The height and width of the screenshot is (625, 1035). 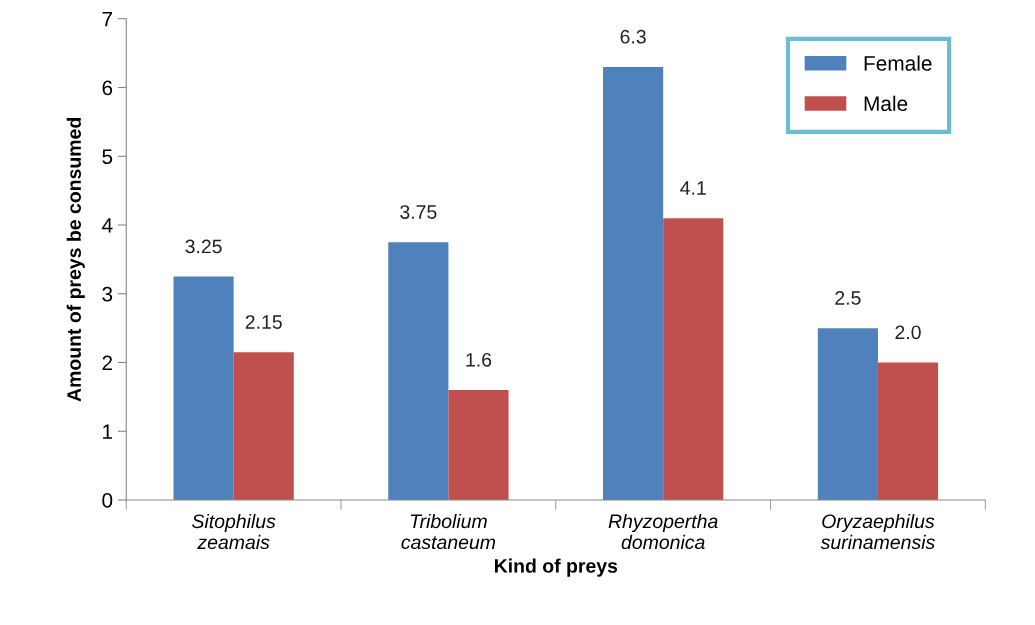 What do you see at coordinates (418, 212) in the screenshot?
I see `data-label: 3.75` at bounding box center [418, 212].